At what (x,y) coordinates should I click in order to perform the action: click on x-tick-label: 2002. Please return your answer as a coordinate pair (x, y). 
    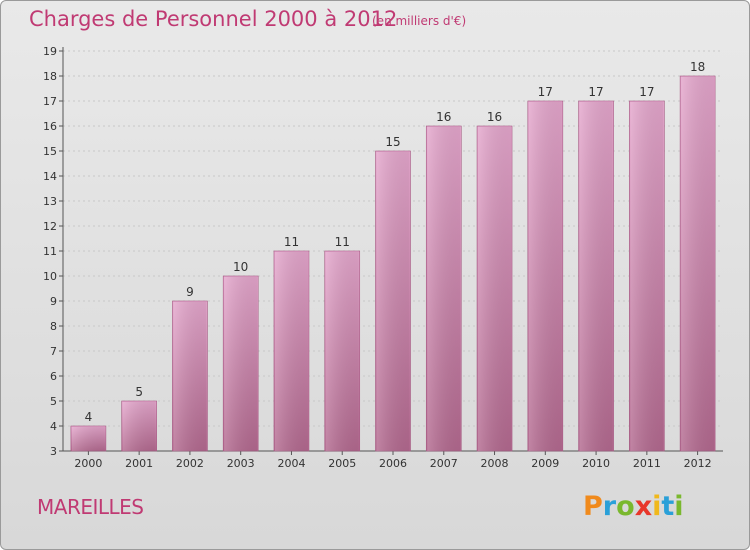
    Looking at the image, I should click on (190, 463).